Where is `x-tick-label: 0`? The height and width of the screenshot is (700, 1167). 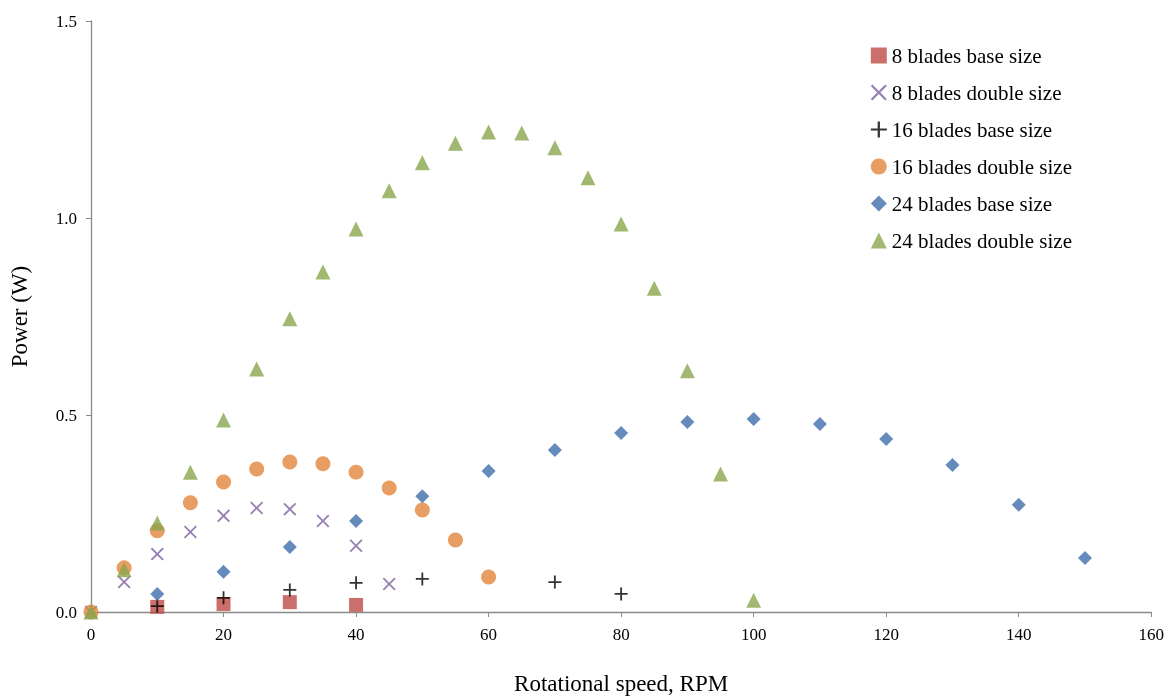
x-tick-label: 0 is located at coordinates (91, 634).